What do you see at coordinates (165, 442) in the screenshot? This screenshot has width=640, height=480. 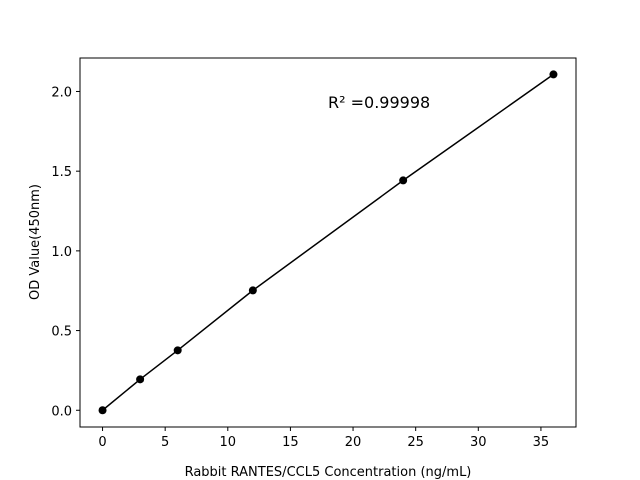 I see `x-tick-label: 5` at bounding box center [165, 442].